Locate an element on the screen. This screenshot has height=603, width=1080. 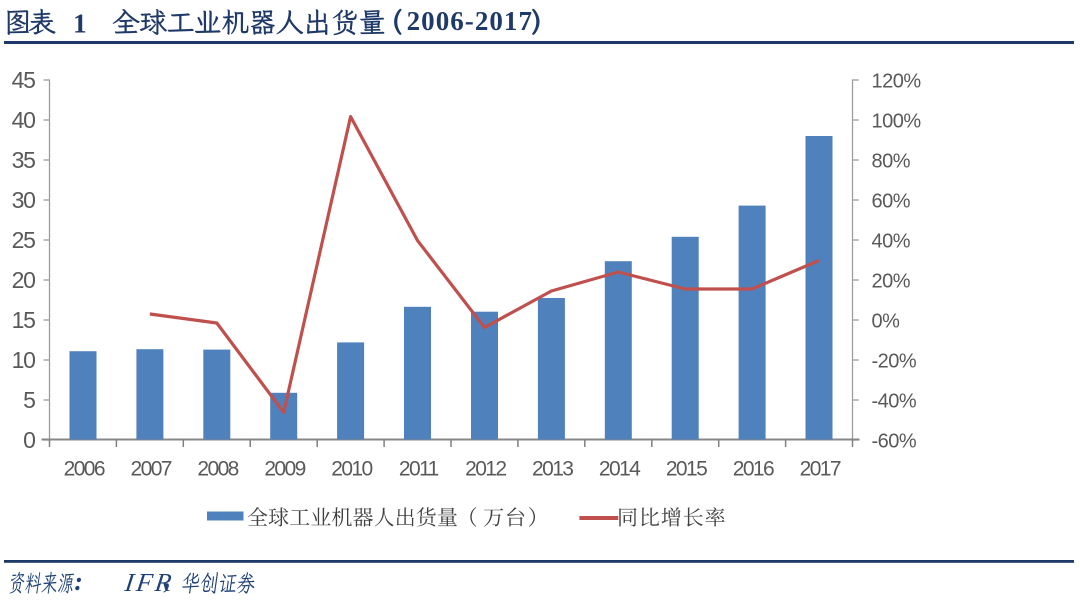
svg-text: 2010 is located at coordinates (351, 469).